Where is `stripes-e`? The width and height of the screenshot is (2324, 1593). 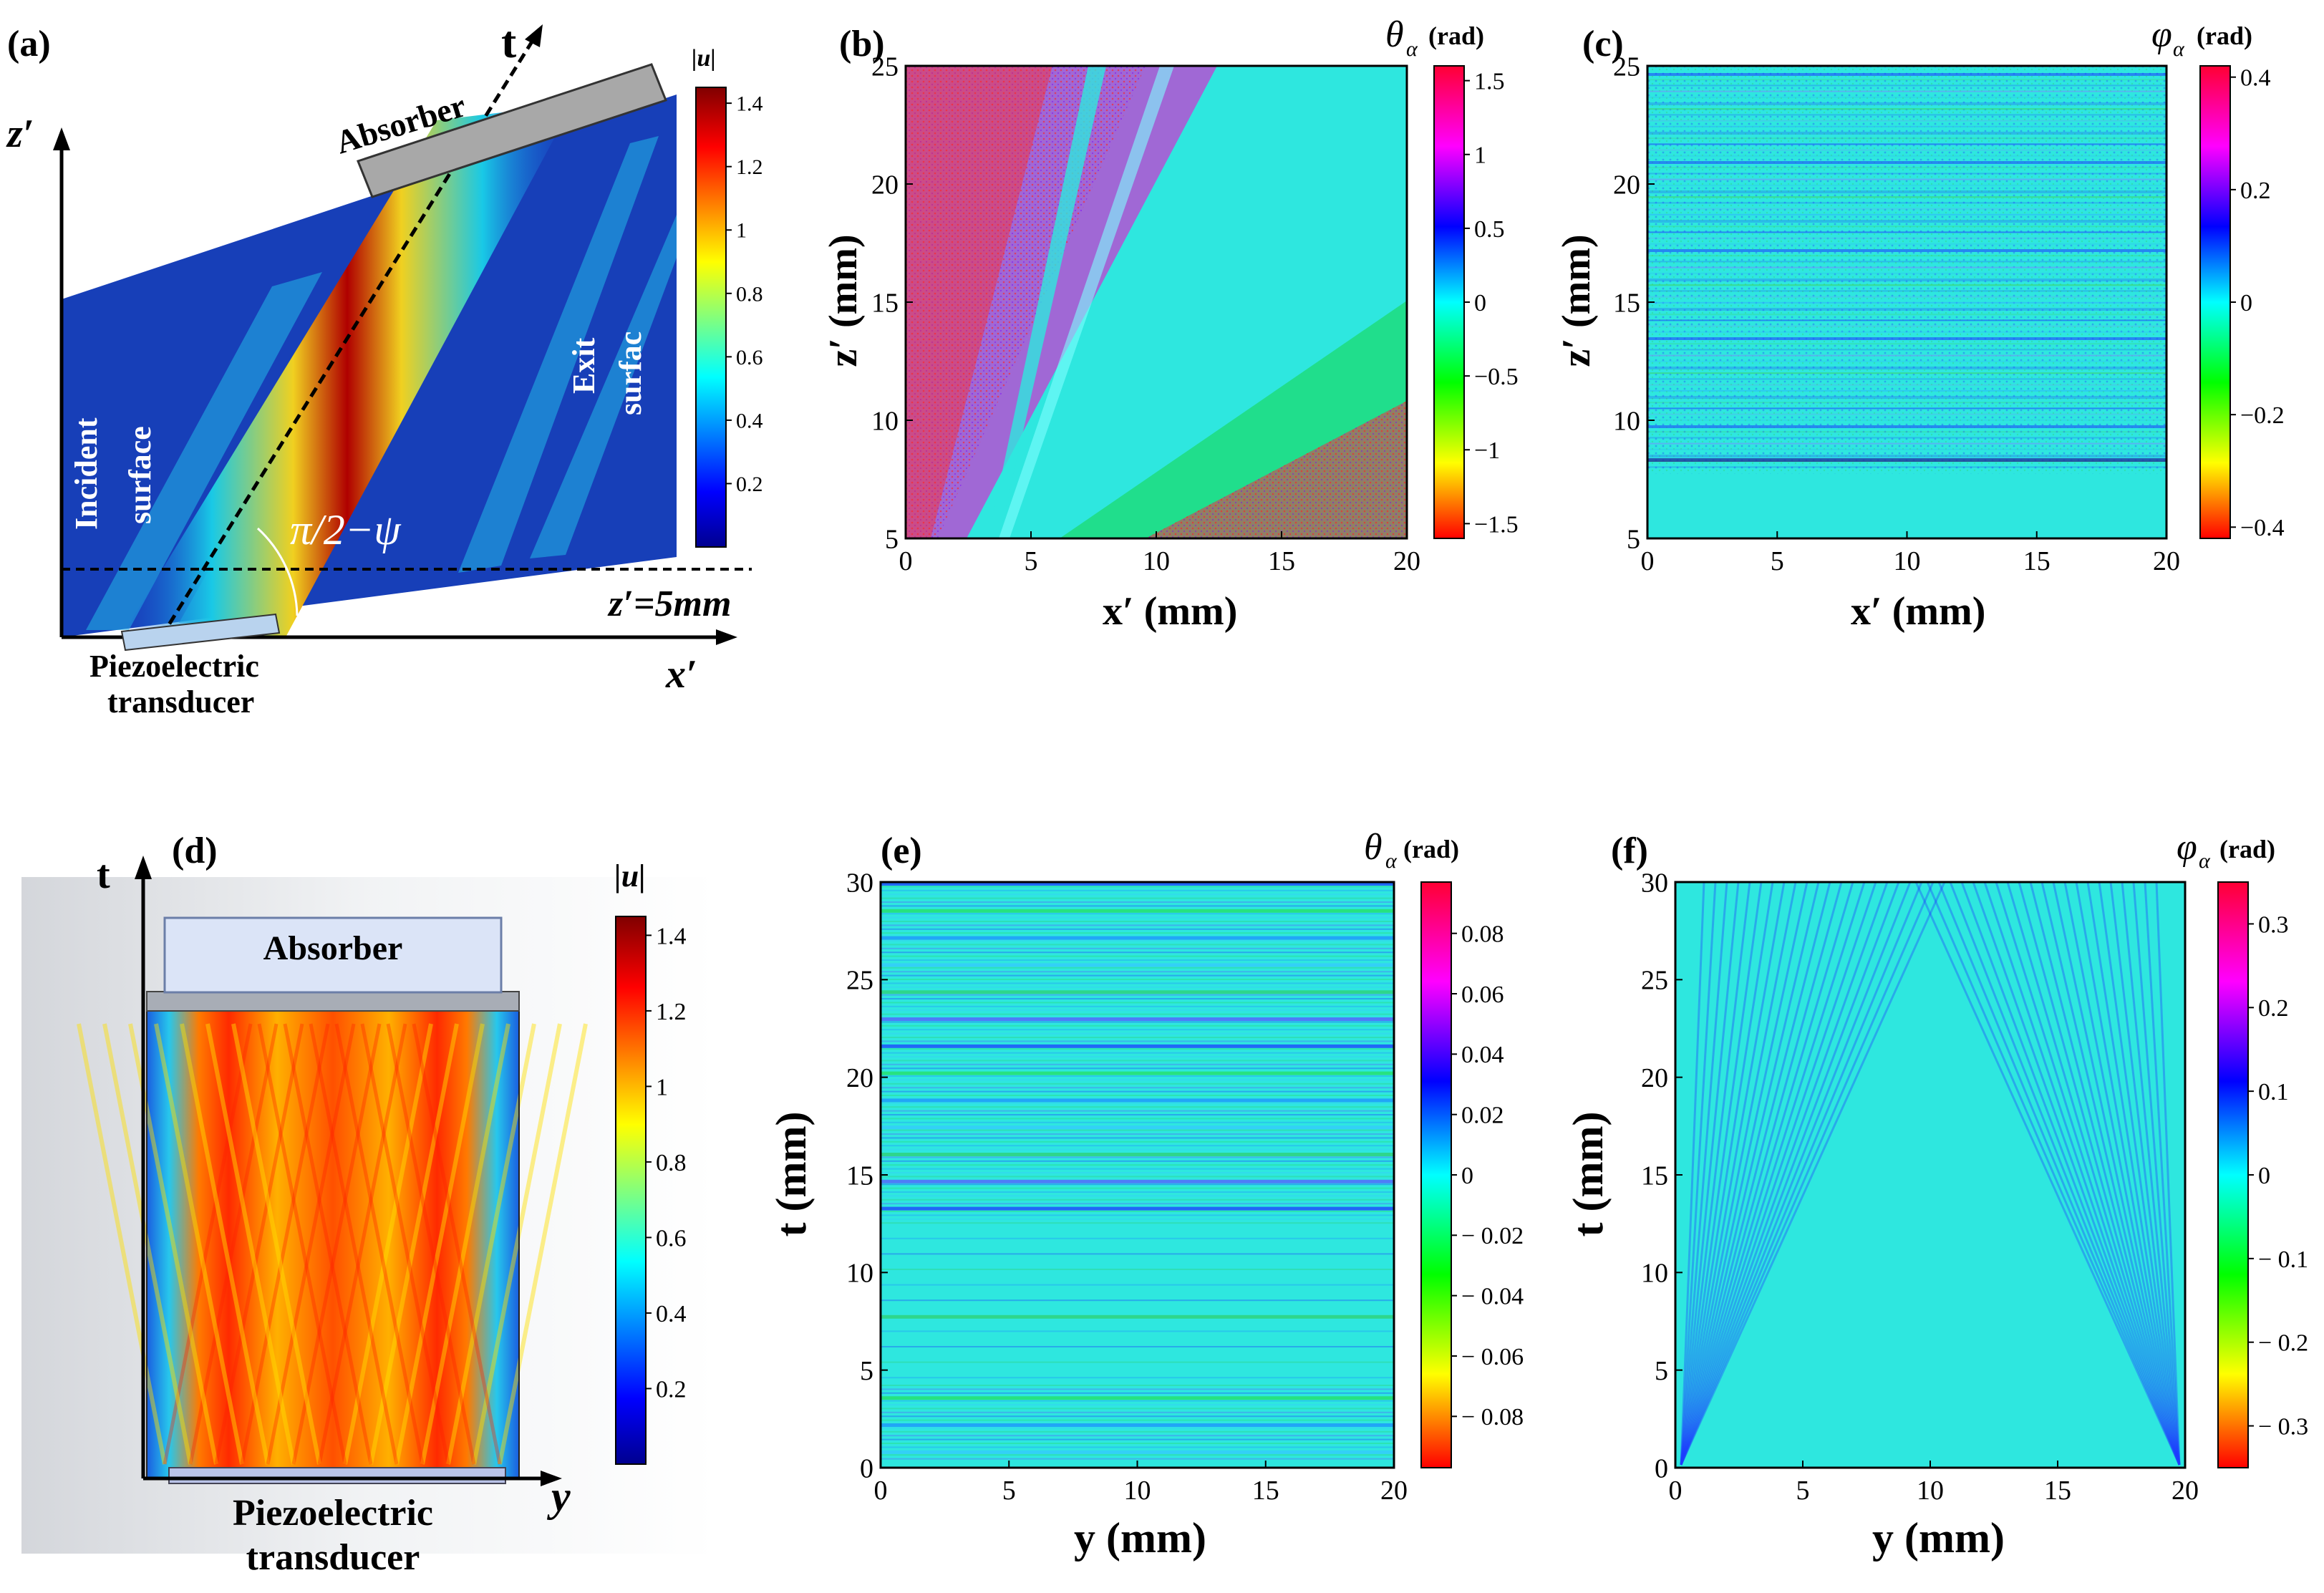
stripes-e is located at coordinates (1137, 1171).